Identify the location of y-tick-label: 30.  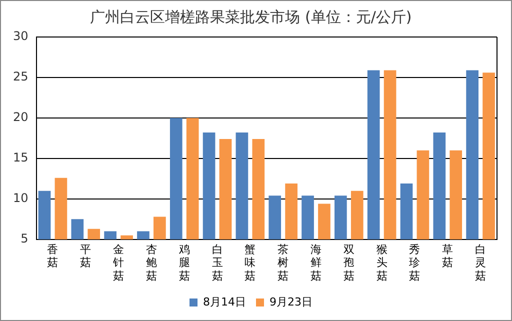
(20, 36).